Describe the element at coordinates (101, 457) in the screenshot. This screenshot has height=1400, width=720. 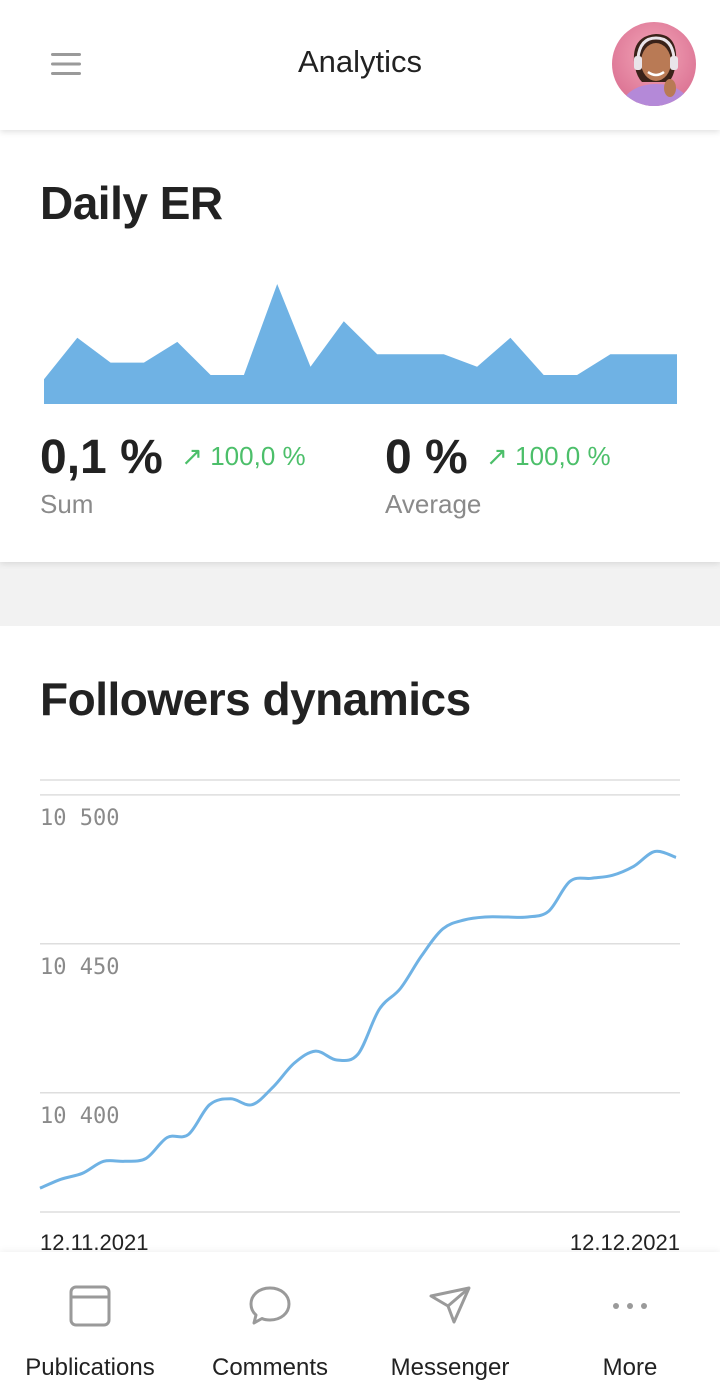
I see `stat-sum-value: 0,1 %` at that location.